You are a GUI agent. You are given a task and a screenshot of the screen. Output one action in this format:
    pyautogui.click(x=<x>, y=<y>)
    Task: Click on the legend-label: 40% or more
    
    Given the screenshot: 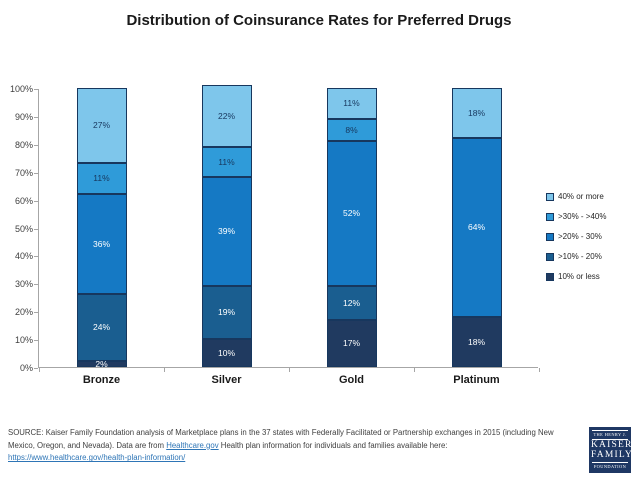 What is the action you would take?
    pyautogui.click(x=581, y=196)
    